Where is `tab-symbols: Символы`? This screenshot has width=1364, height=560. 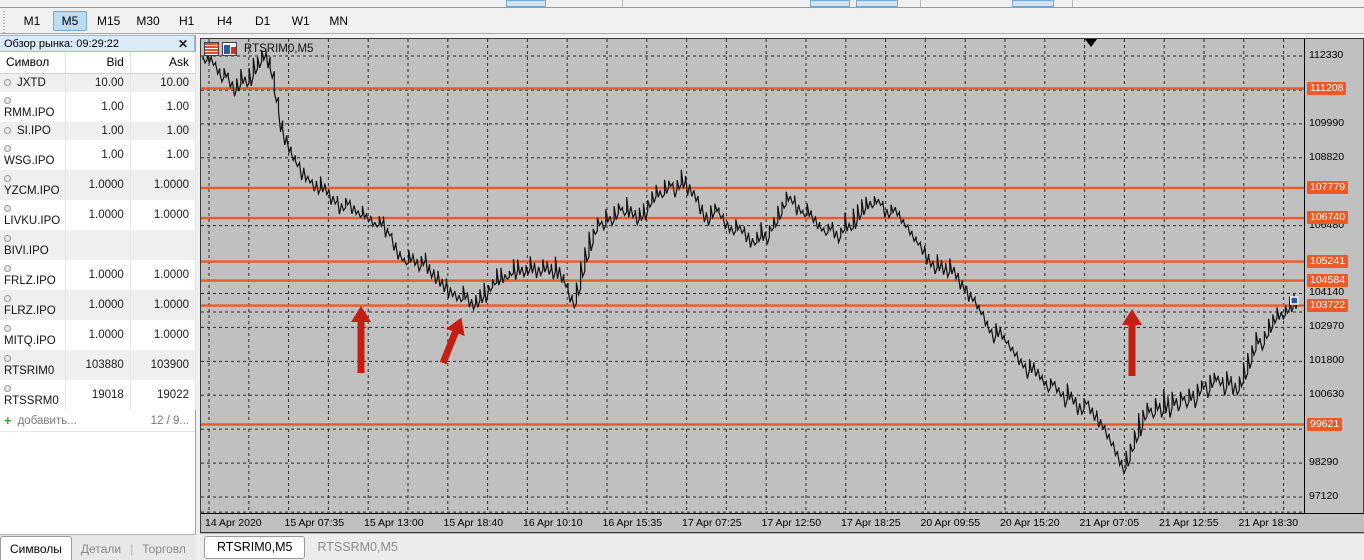 tab-symbols: Символы is located at coordinates (36, 548).